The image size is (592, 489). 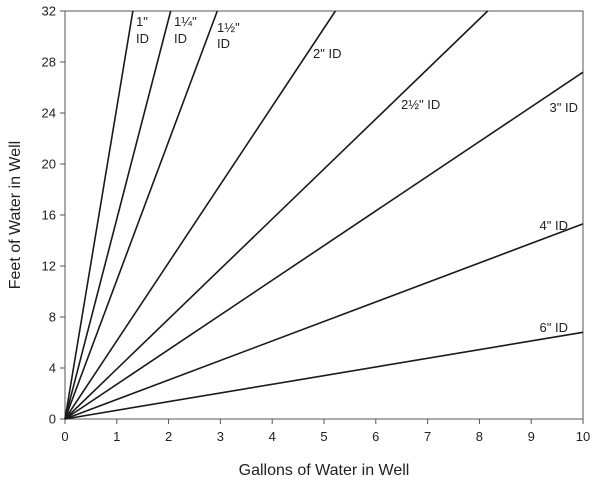 What do you see at coordinates (15, 215) in the screenshot?
I see `y-axis-title: Feet of Water in Well` at bounding box center [15, 215].